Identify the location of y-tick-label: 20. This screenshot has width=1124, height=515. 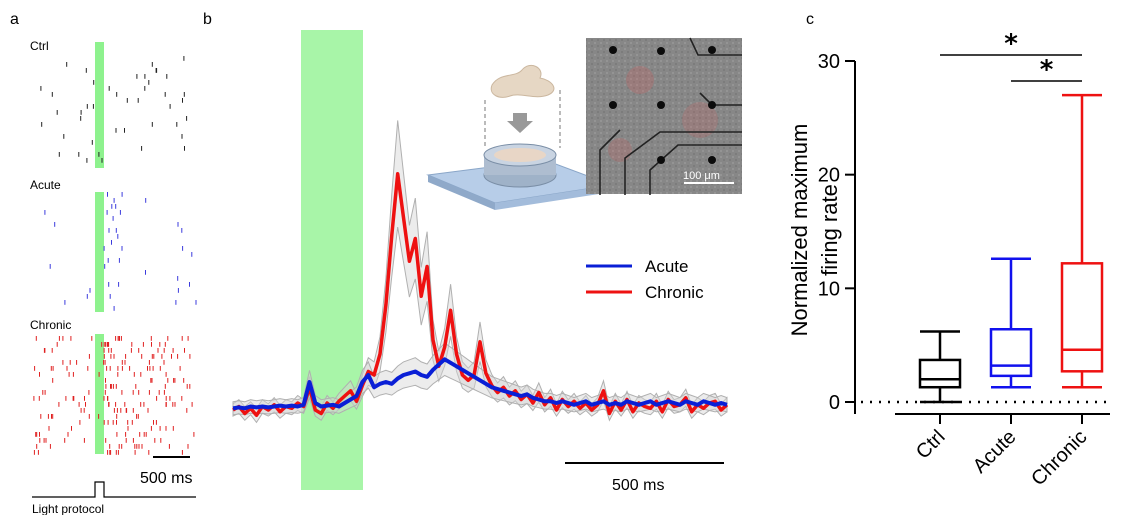
(829, 176).